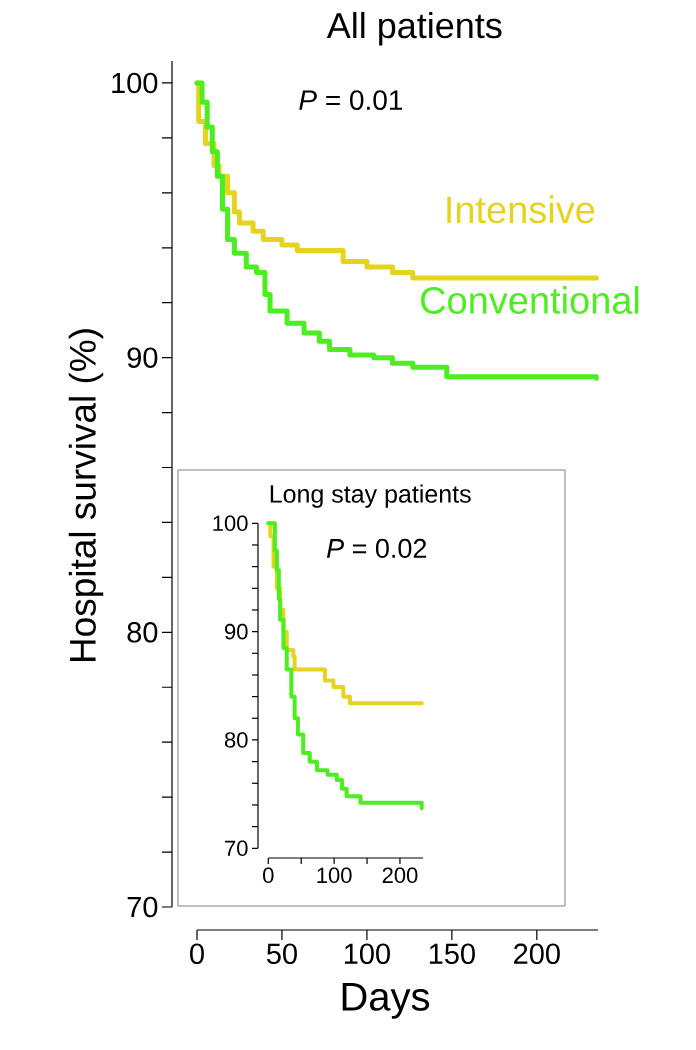 This screenshot has height=1050, width=696. What do you see at coordinates (452, 954) in the screenshot?
I see `x-tick-label: 150` at bounding box center [452, 954].